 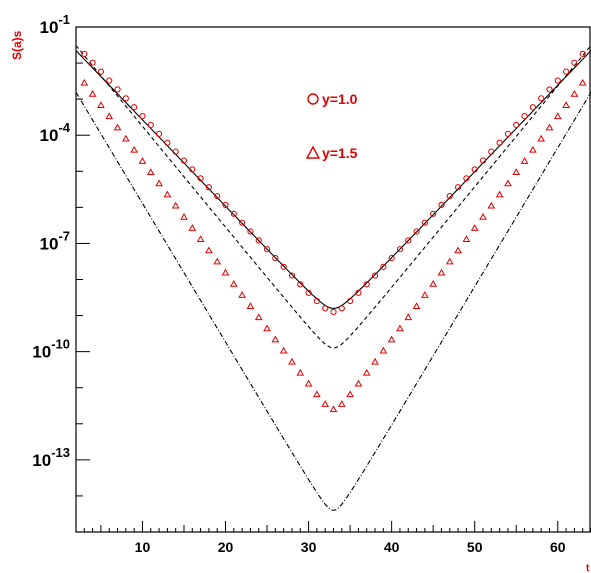 What do you see at coordinates (55, 132) in the screenshot?
I see `y-tick-label: 10⁻⁴` at bounding box center [55, 132].